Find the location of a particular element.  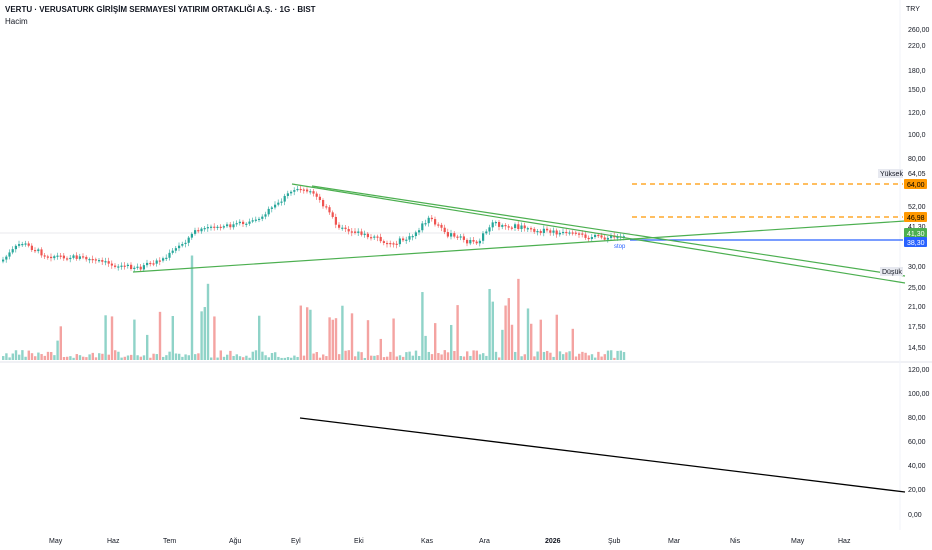

lower-pane-line is located at coordinates (602, 455).